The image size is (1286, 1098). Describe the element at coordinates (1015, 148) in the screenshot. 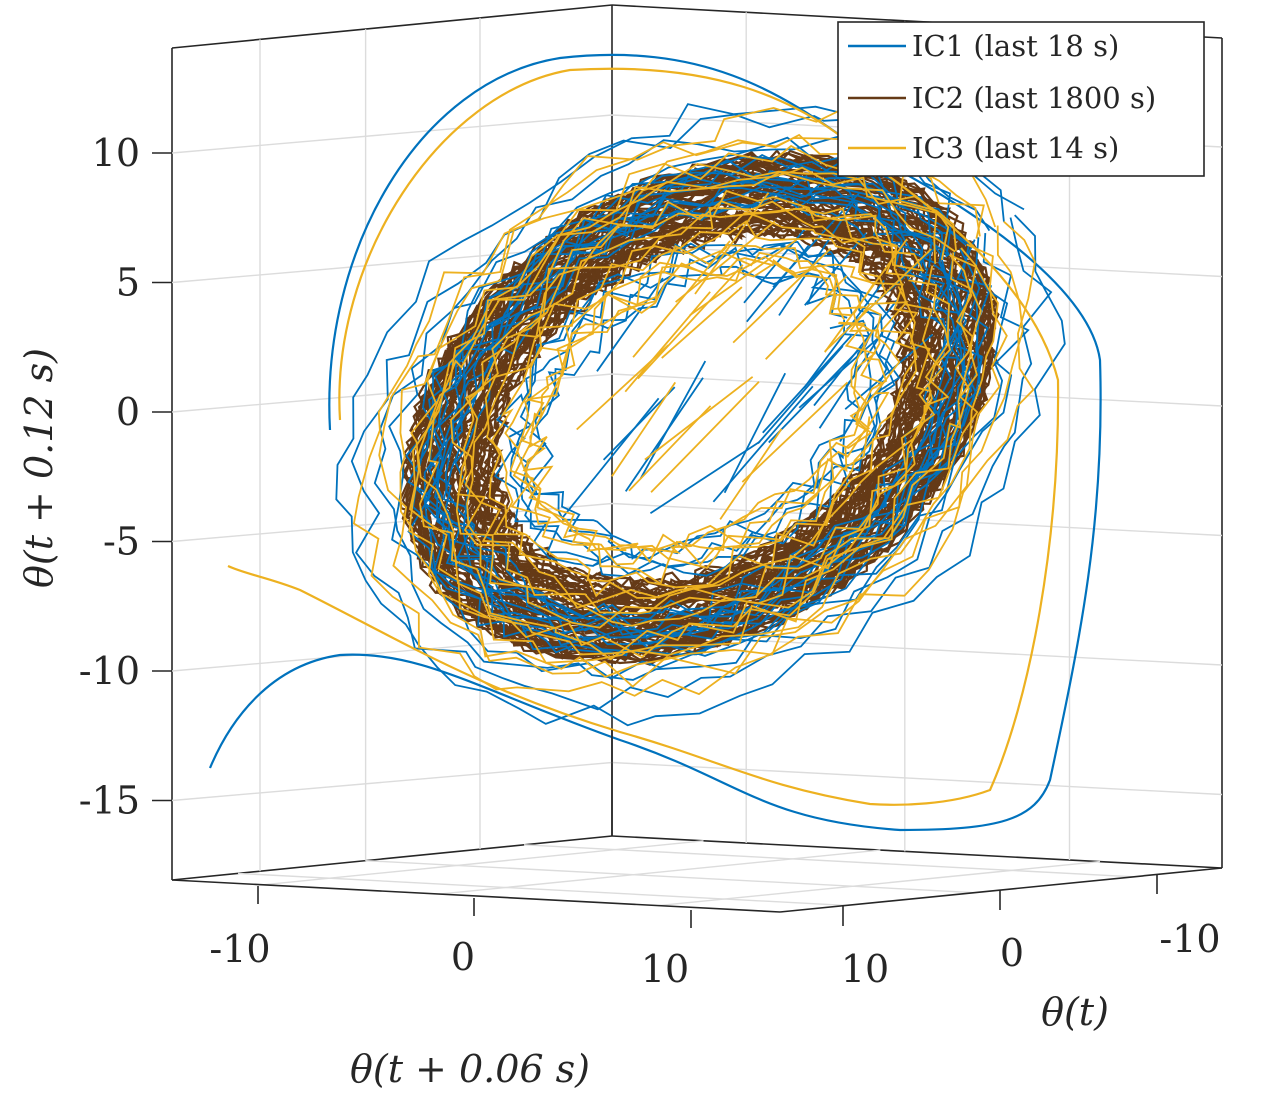

I see `legend-label-ic3: IC3 (last 14 s)` at that location.